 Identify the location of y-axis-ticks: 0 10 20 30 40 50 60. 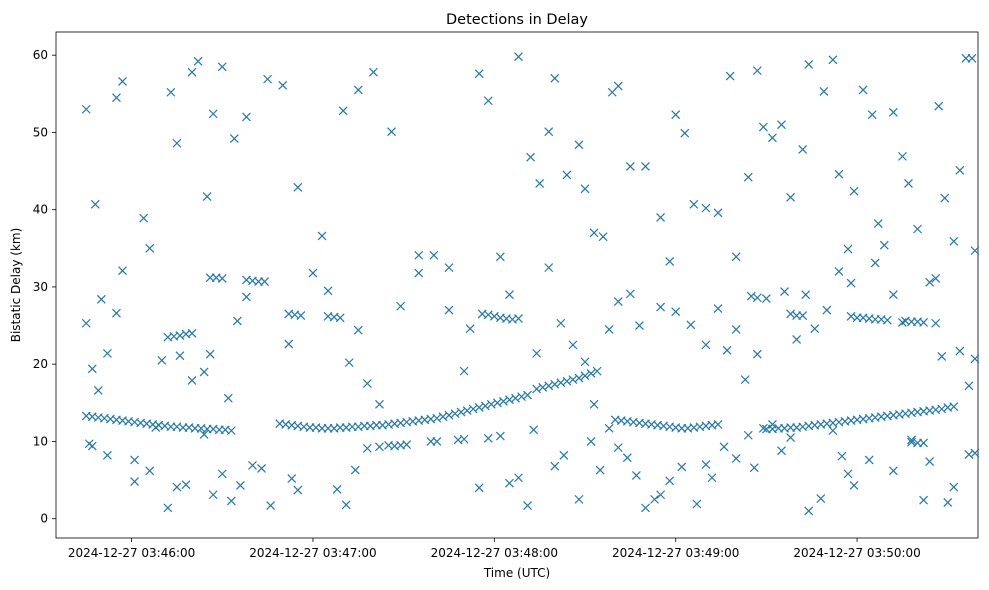
(44, 287).